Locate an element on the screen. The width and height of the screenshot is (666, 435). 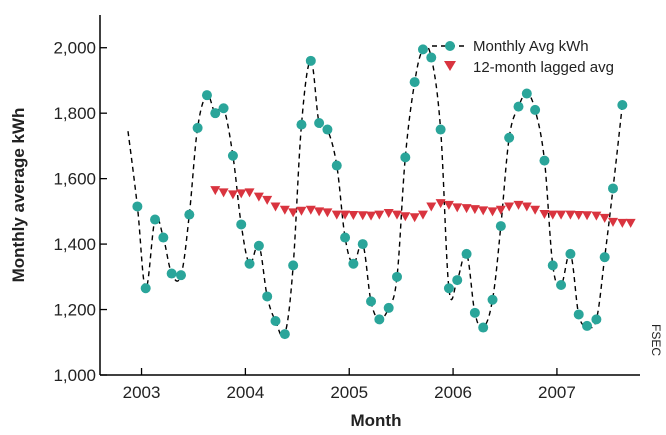
x-tick-label: 2004 is located at coordinates (245, 392).